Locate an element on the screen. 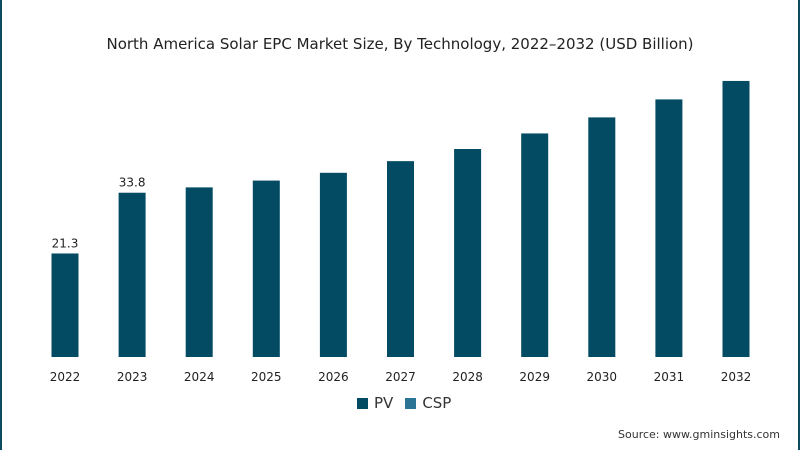  legend: PV CSP is located at coordinates (410, 403).